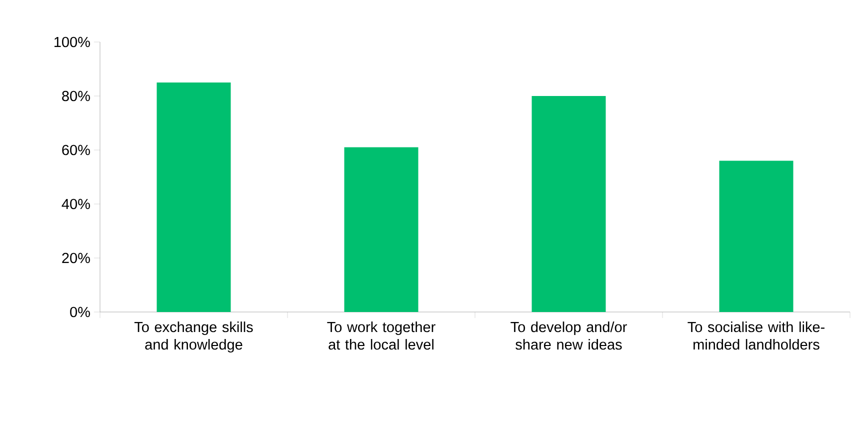  I want to click on y-tick-label: 80%, so click(76, 96).